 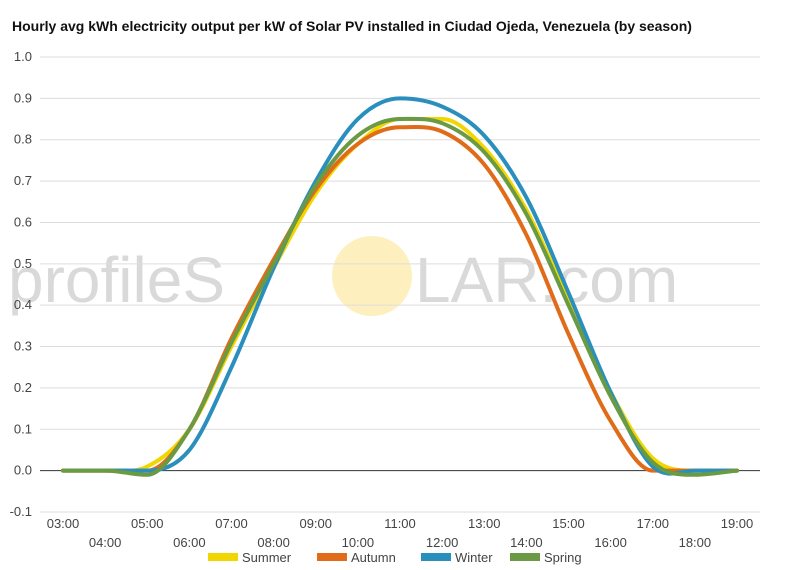 I want to click on watermark: profileS LAR.com, so click(x=343, y=276).